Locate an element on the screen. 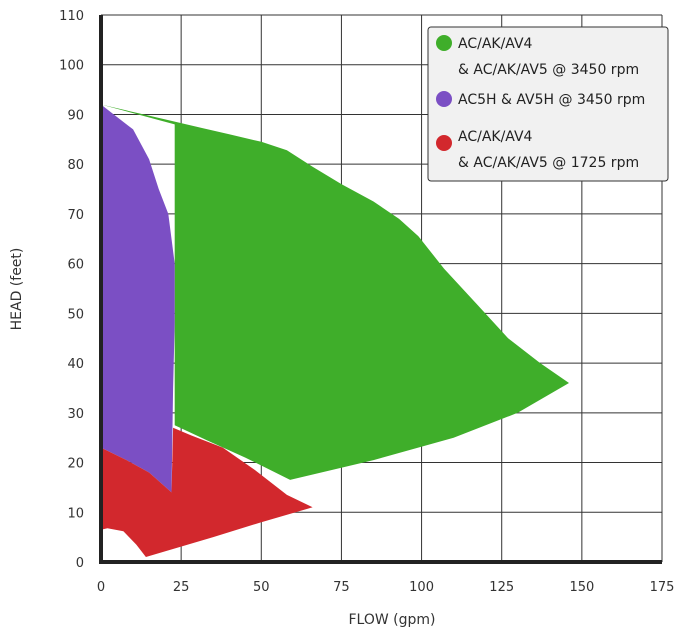 This screenshot has height=629, width=681. x-tick-label: 100 is located at coordinates (421, 587).